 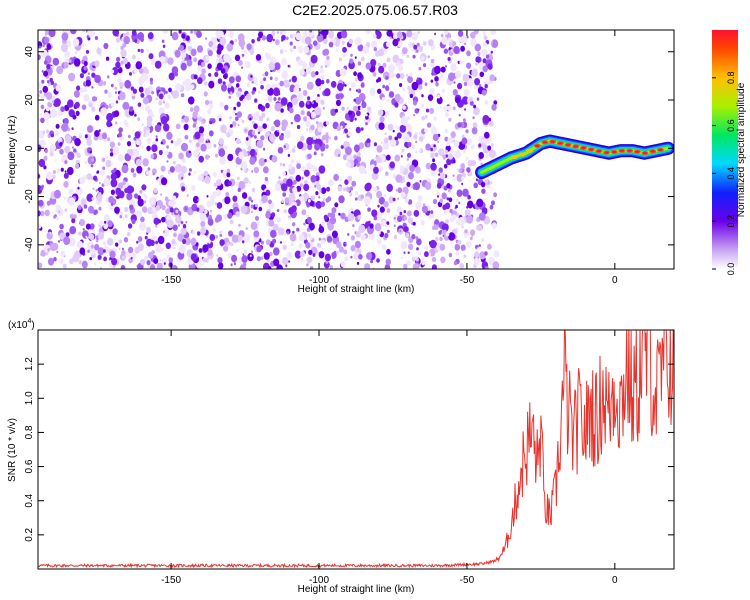 What do you see at coordinates (606, 152) in the screenshot?
I see `ridge-peak-core` at bounding box center [606, 152].